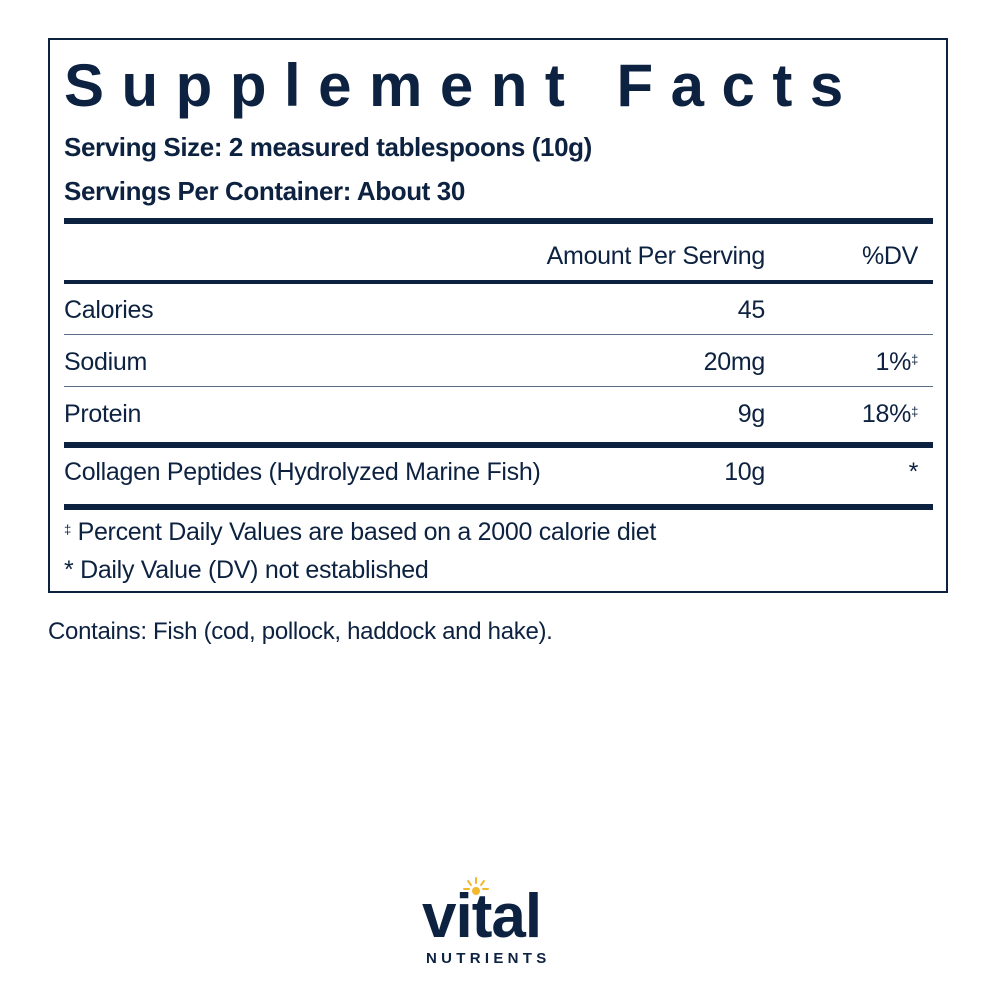 The image size is (1000, 1000). I want to click on row-calories-name: Calories, so click(109, 310).